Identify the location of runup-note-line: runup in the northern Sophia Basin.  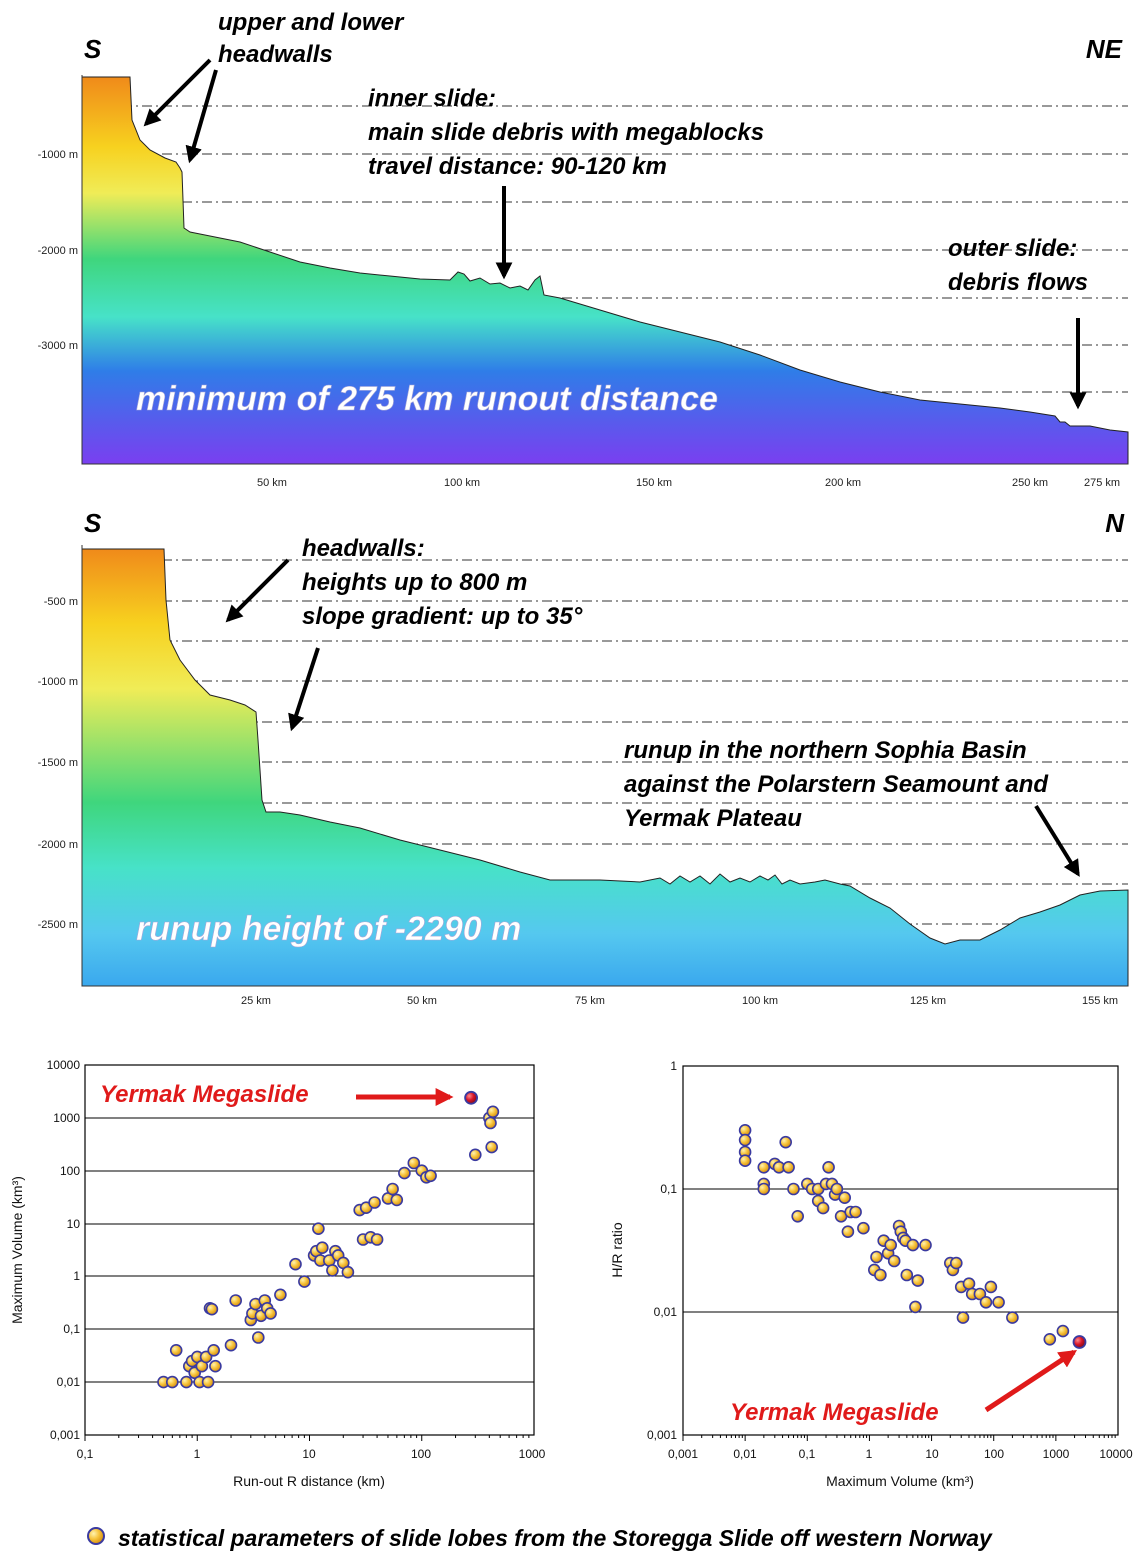
(825, 750).